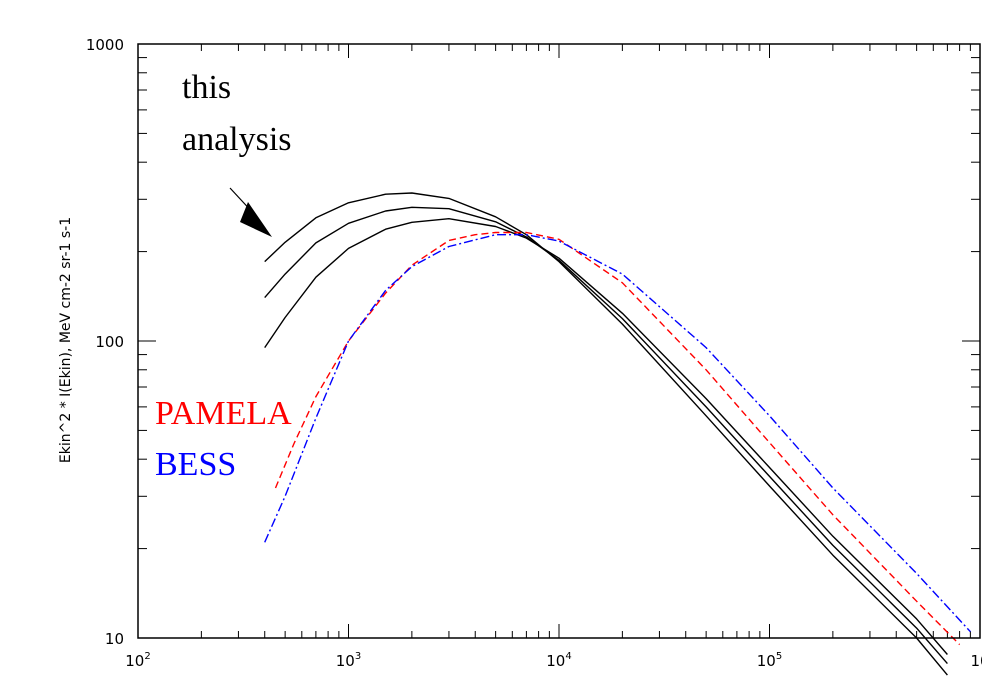 The image size is (982, 676). I want to click on annotation-pamela: PAMELA, so click(223, 413).